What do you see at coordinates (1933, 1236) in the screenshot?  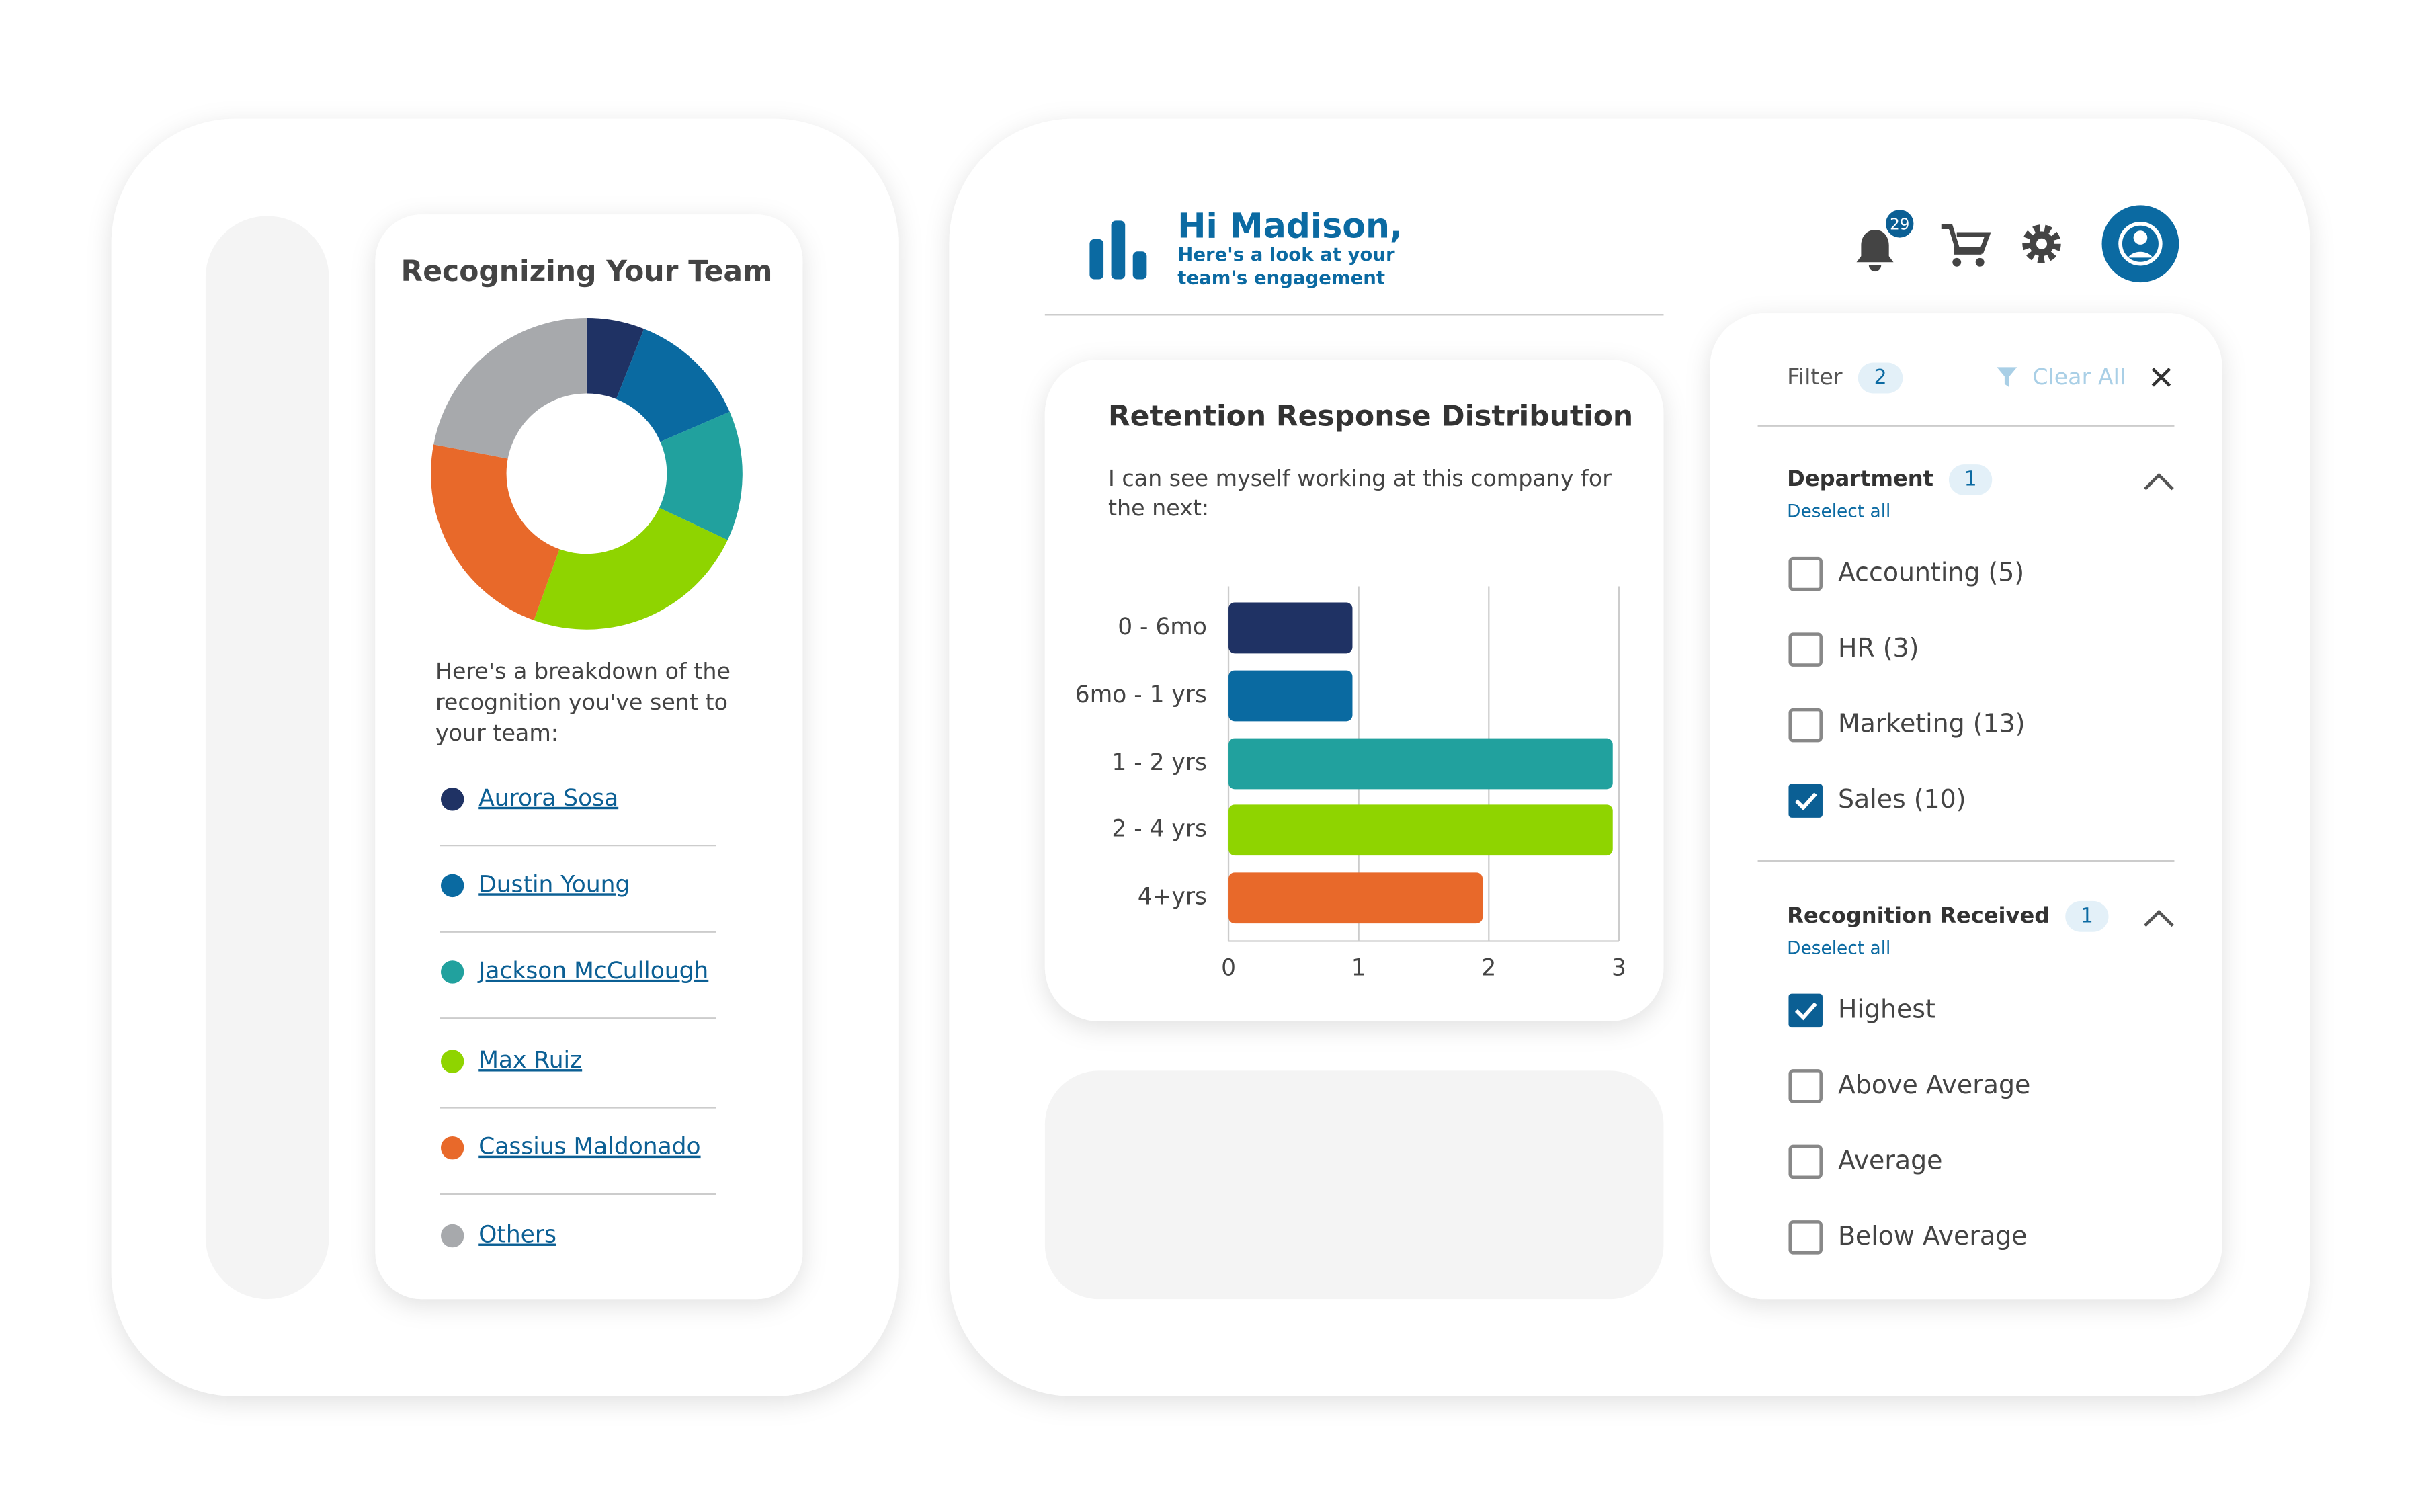 I see `option-label: Below Average` at bounding box center [1933, 1236].